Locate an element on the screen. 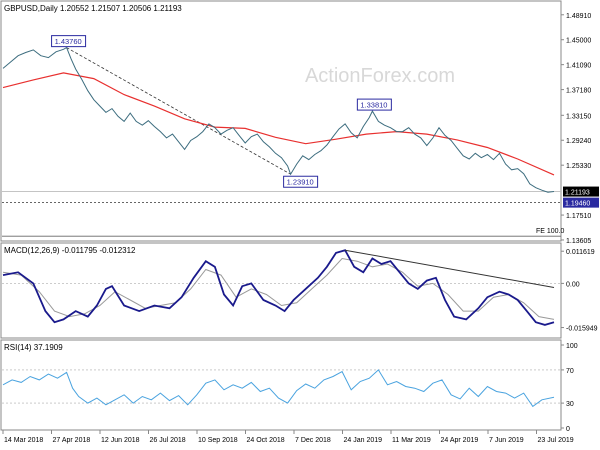 This screenshot has height=450, width=600. price-y-tick-6: 1.25330 is located at coordinates (578, 166).